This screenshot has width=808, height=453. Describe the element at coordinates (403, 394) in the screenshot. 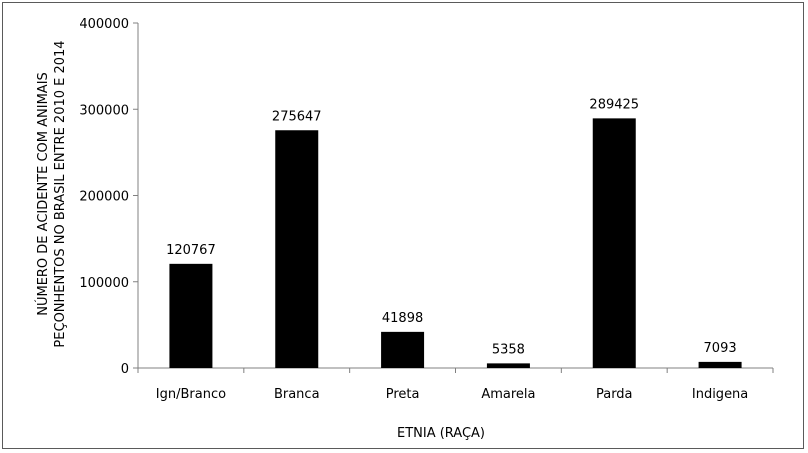

I see `x-category-label: Preta` at that location.